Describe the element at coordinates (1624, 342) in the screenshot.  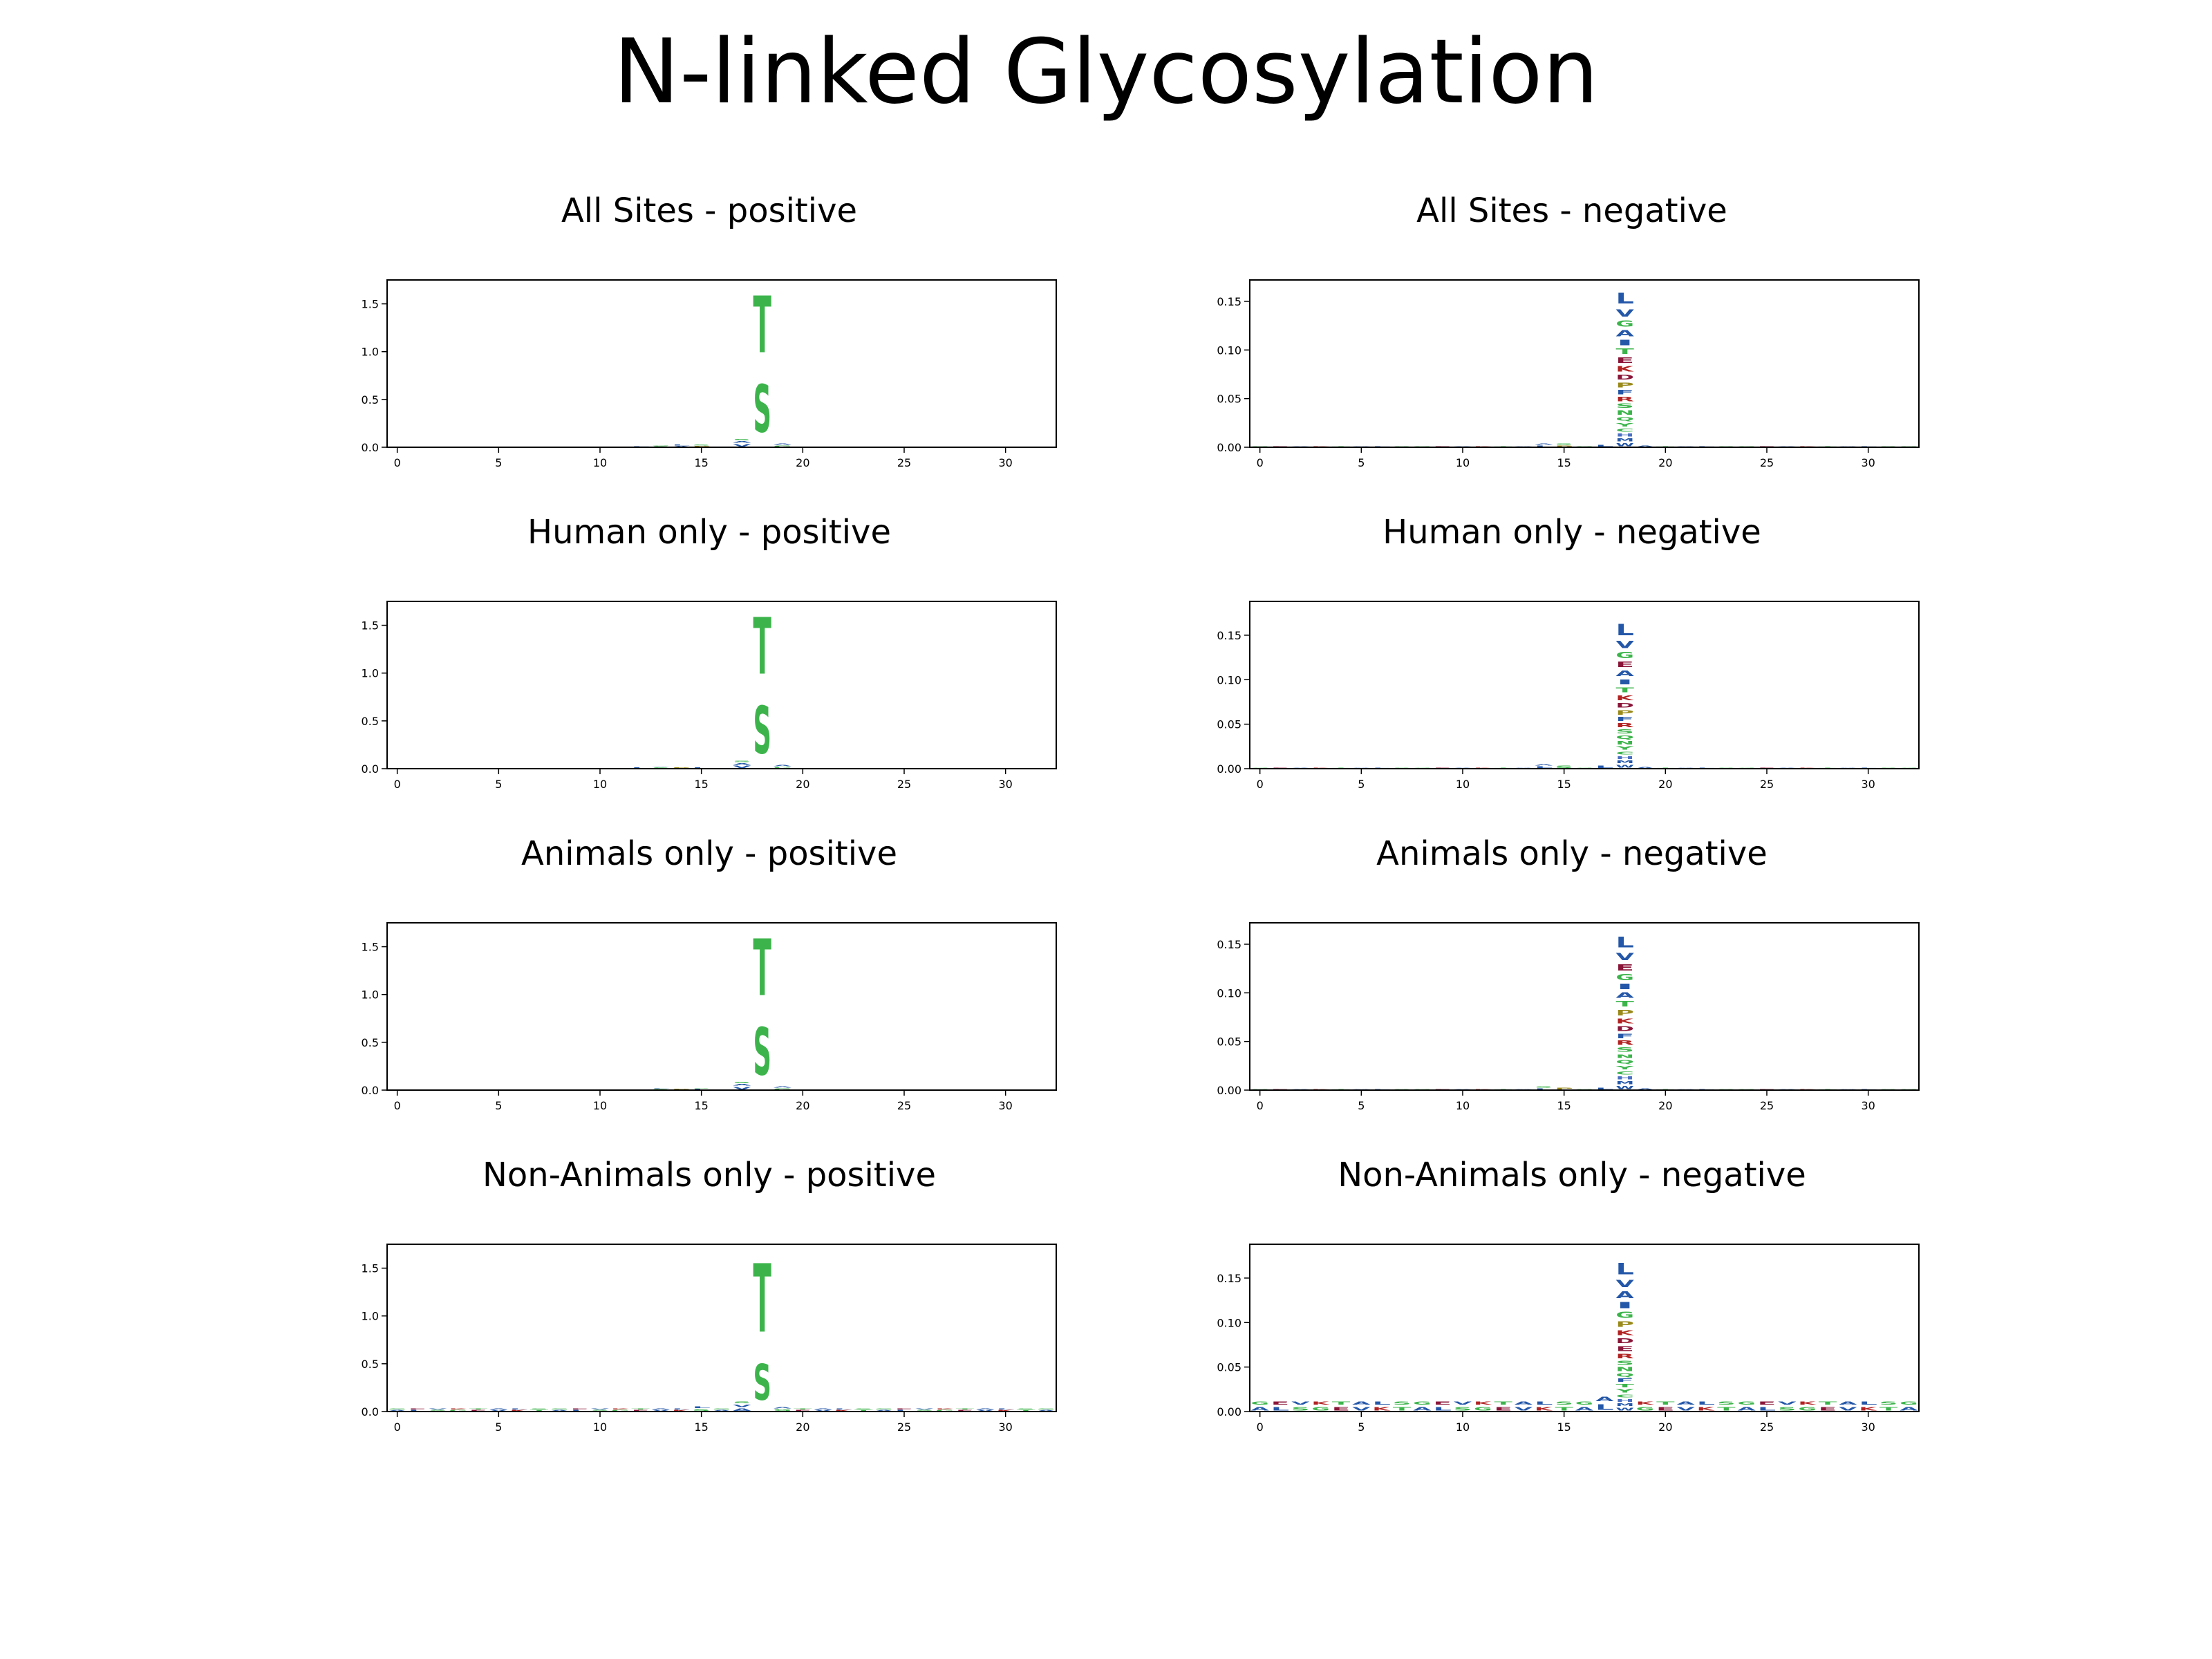
I see `logo-letter-i: I` at that location.